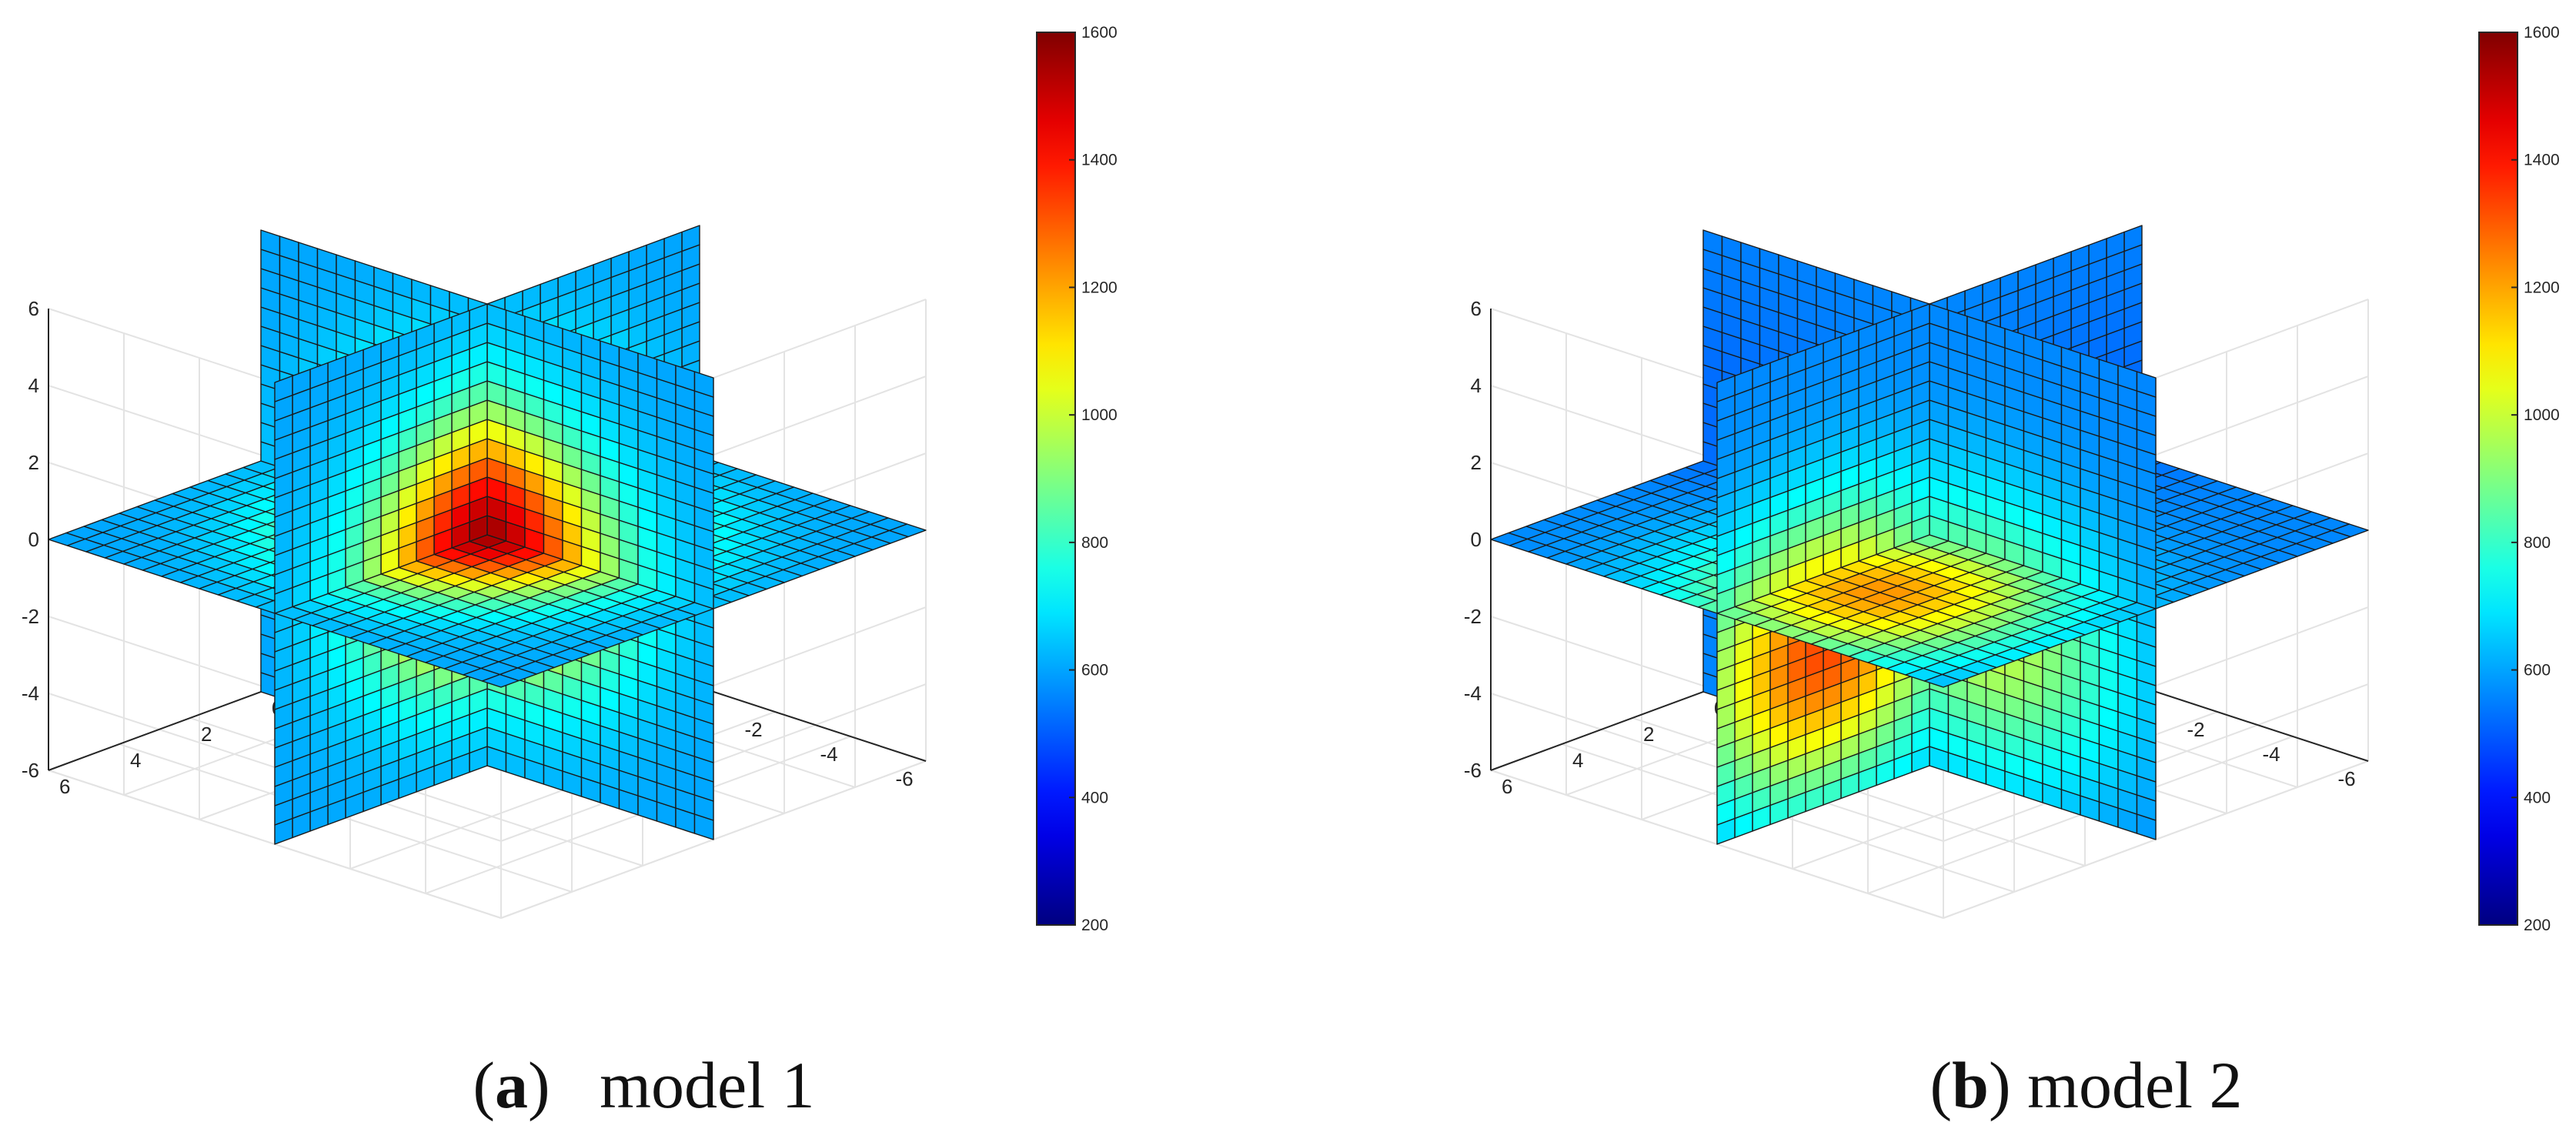 Image resolution: width=2576 pixels, height=1142 pixels. Describe the element at coordinates (485, 1085) in the screenshot. I see `caption-a-open: (` at that location.